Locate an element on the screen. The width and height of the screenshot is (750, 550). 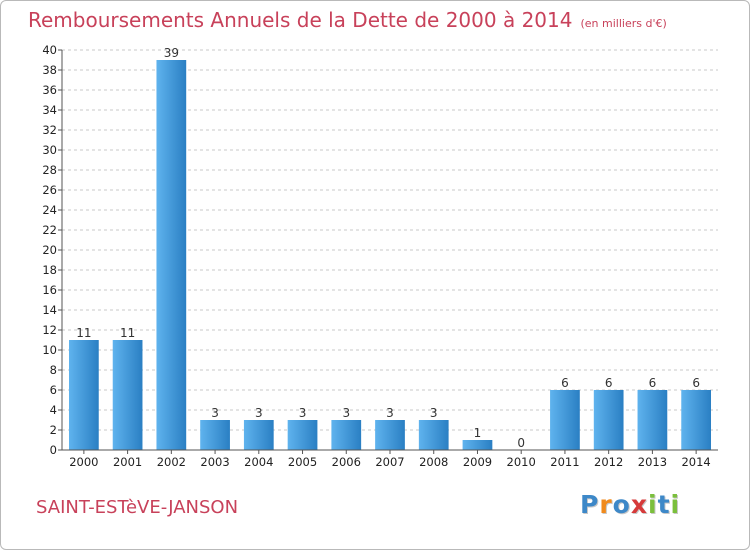
proxiti-logo: Proxiti is located at coordinates (630, 504).